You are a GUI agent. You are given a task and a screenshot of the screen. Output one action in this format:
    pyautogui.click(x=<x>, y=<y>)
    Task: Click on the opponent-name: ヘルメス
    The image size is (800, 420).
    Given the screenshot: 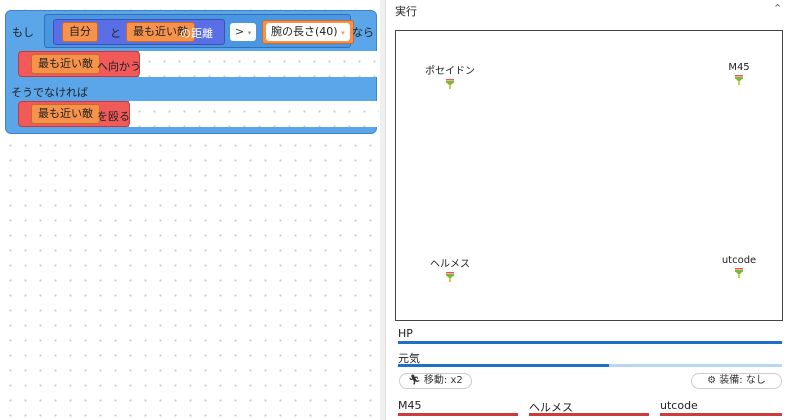 What is the action you would take?
    pyautogui.click(x=551, y=407)
    